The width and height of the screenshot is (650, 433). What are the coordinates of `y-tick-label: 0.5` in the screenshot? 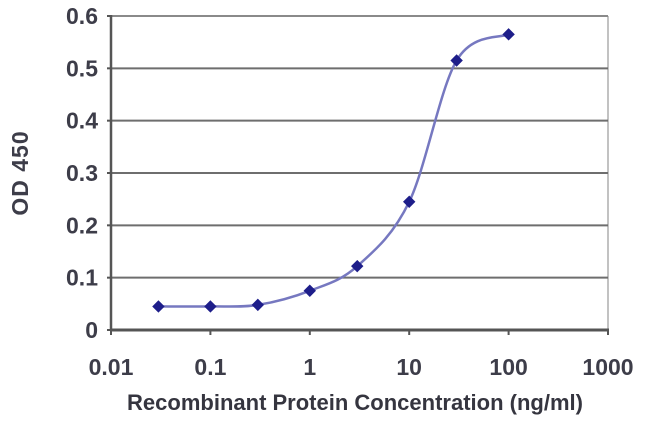 It's located at (82, 68).